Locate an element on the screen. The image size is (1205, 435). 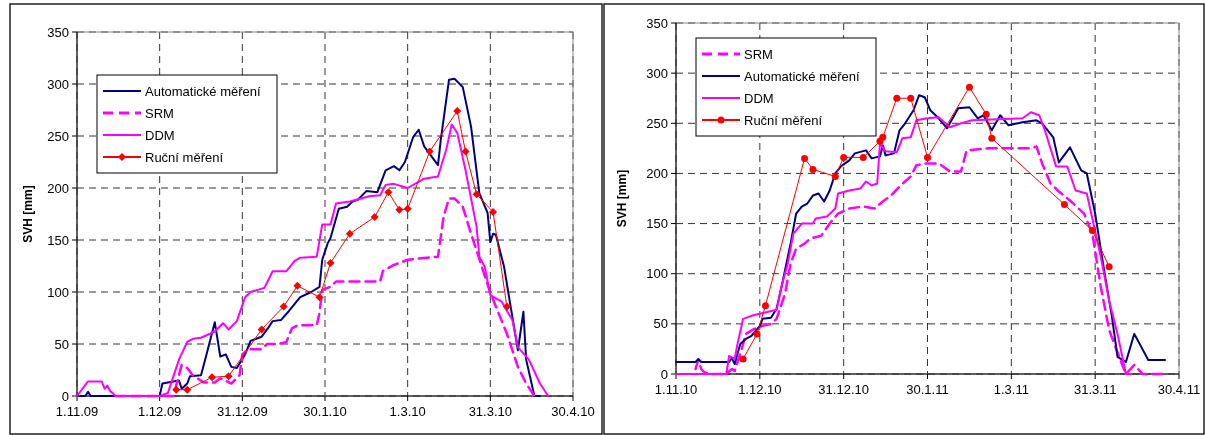
x-tick-label: 1.3.10 is located at coordinates (407, 411).